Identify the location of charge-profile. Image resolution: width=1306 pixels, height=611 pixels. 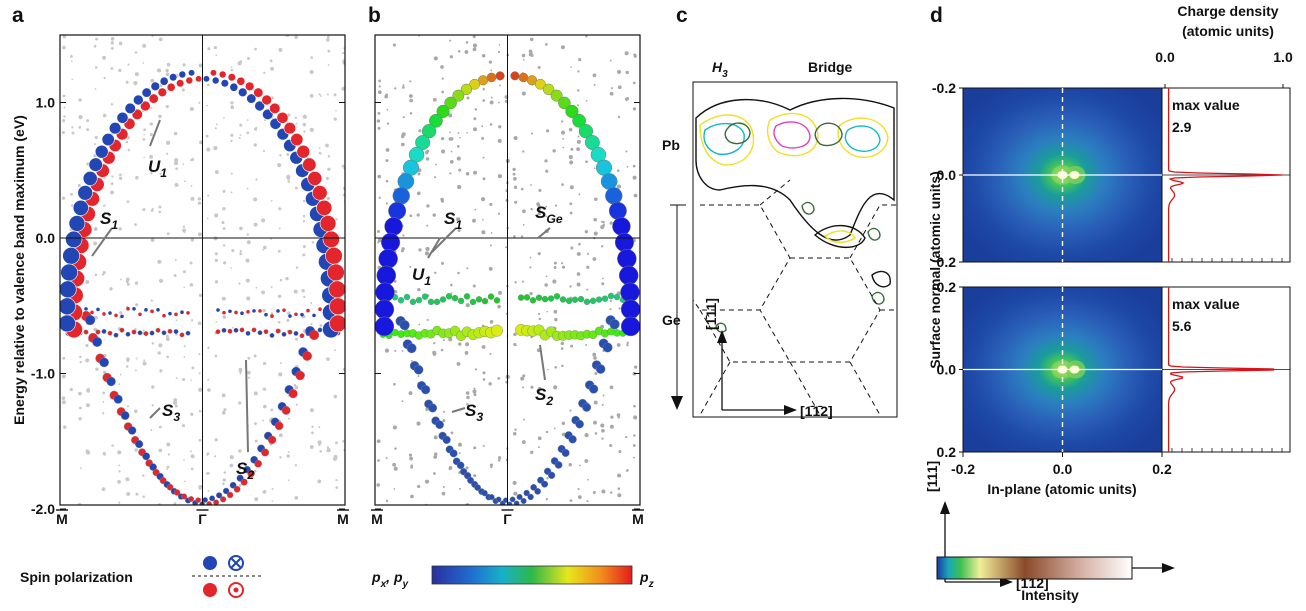
(1221, 369).